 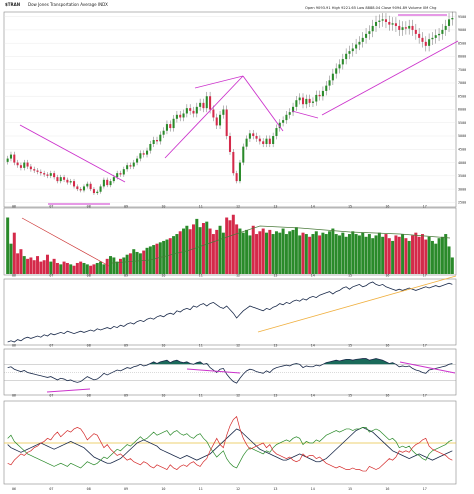 What do you see at coordinates (163, 489) in the screenshot?
I see `x-year-label: 10` at bounding box center [163, 489].